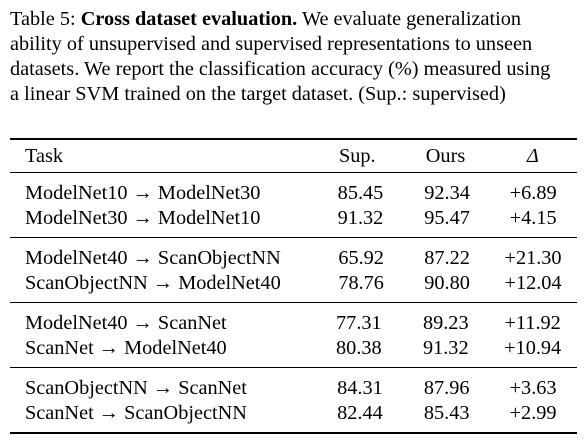  I want to click on delta-cell: +12.04, so click(533, 283).